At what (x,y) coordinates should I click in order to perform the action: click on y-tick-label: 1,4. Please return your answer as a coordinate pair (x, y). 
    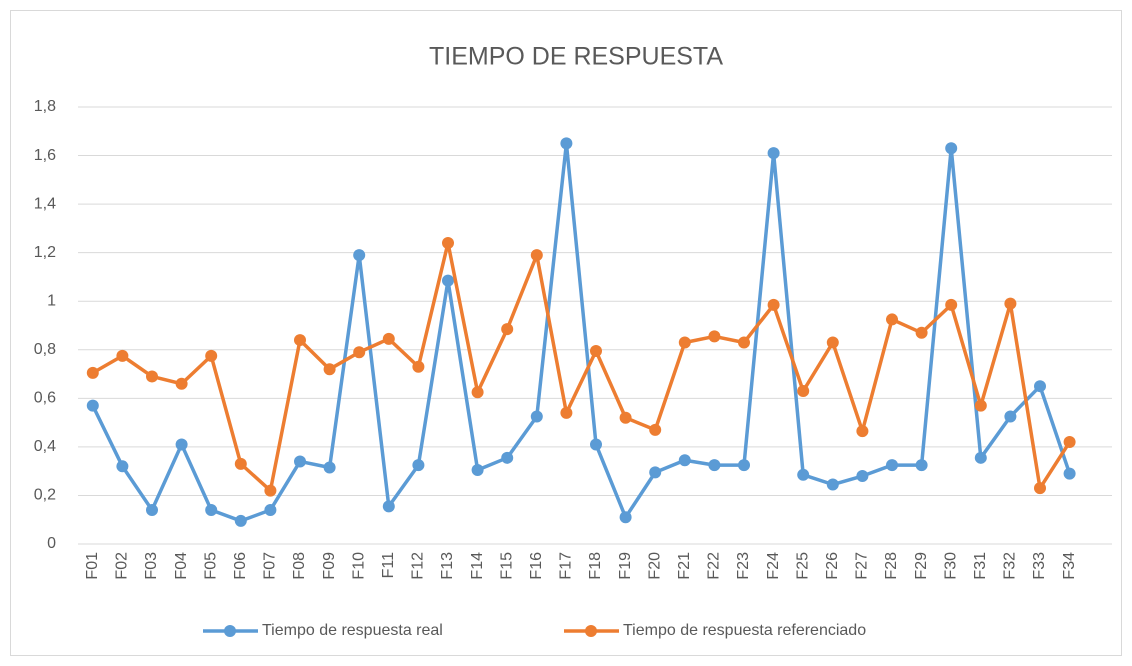
    Looking at the image, I should click on (45, 203).